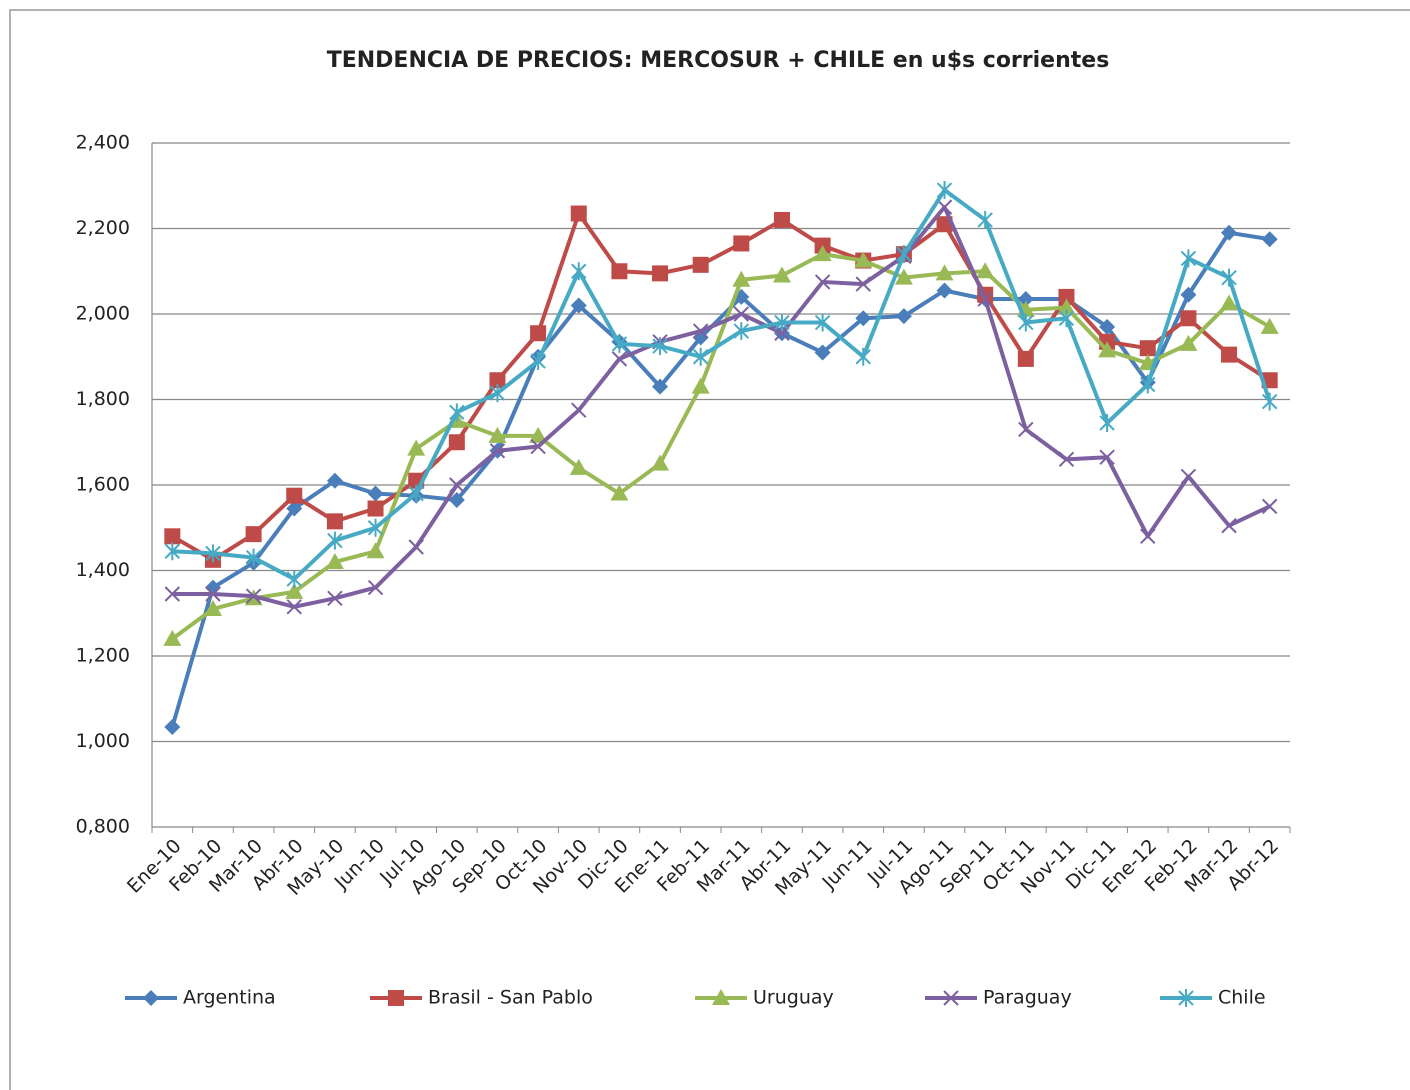  I want to click on y-tick-label: 2,000, so click(103, 314).